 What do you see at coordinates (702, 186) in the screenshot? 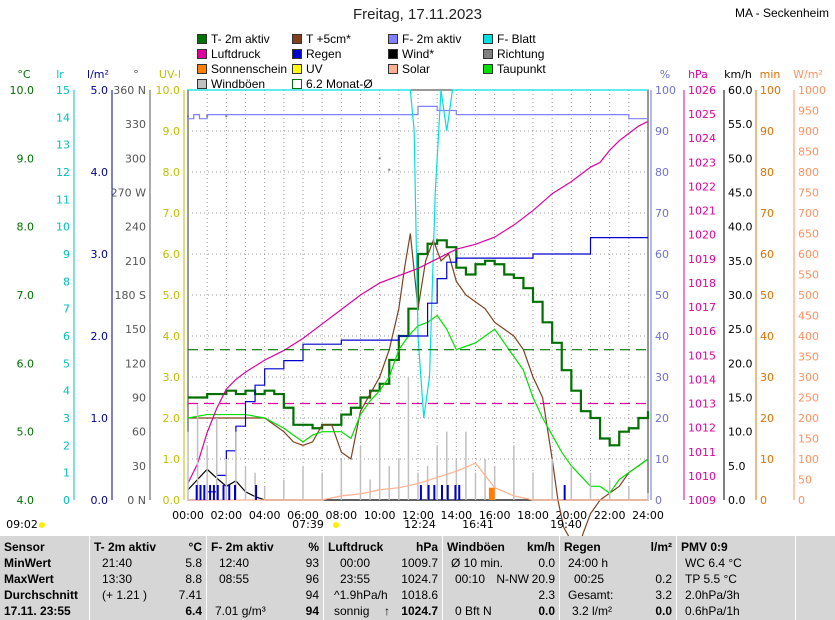
I see `right-axis-tick: 1022` at bounding box center [702, 186].